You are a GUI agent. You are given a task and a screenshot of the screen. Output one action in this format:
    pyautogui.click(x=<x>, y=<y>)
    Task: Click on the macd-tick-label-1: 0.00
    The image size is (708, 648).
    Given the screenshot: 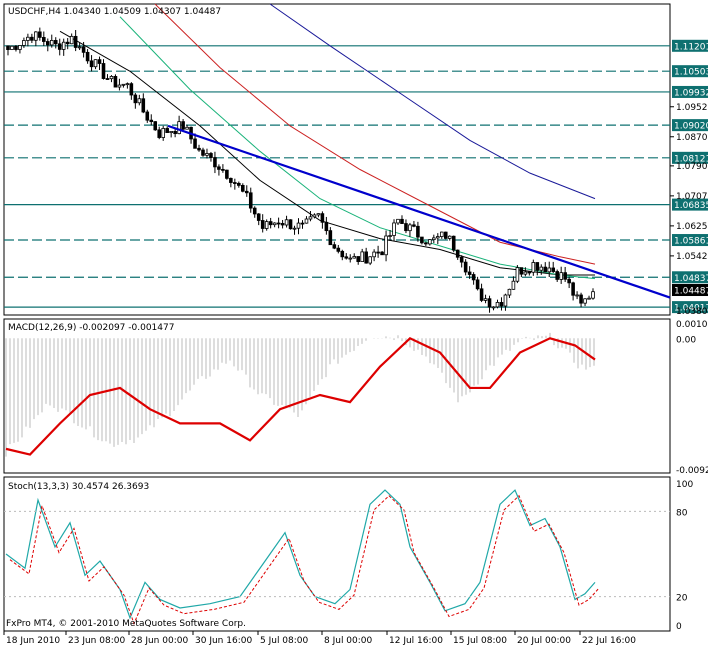 What is the action you would take?
    pyautogui.click(x=686, y=340)
    